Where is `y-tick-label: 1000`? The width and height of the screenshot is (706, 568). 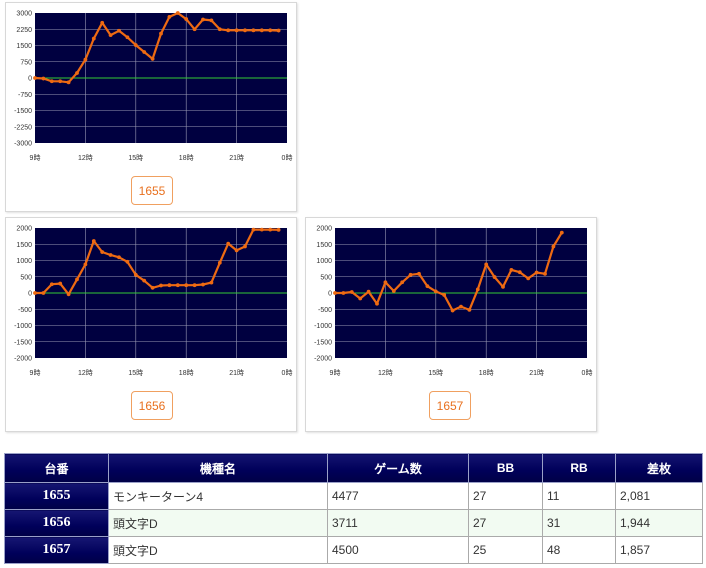 y-tick-label: 1000 is located at coordinates (24, 261).